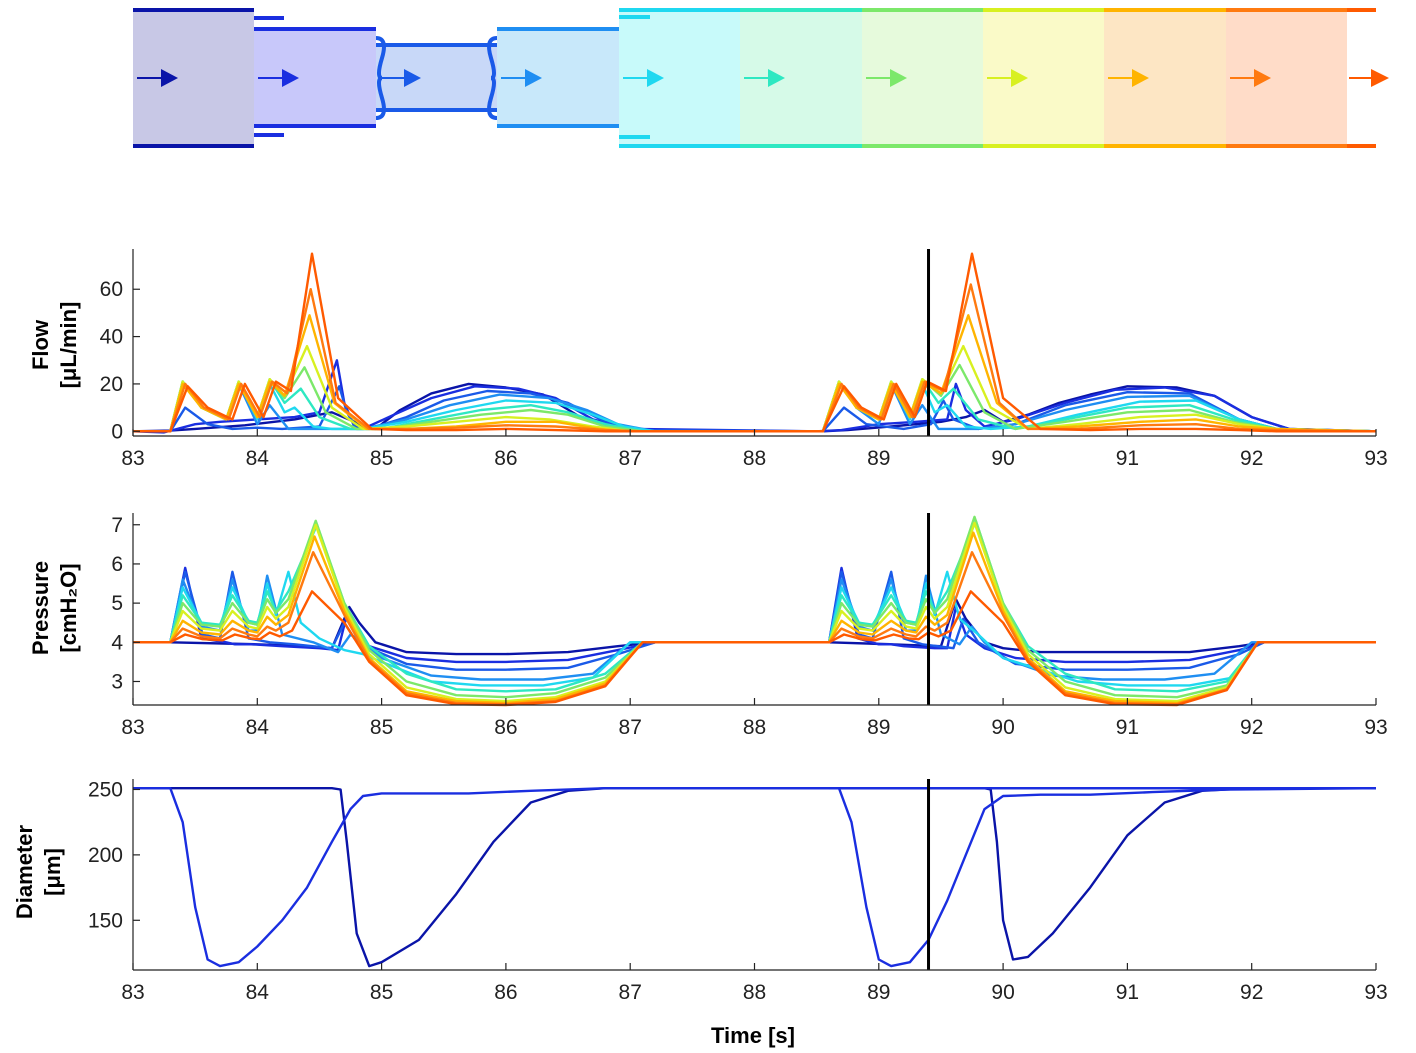 The image size is (1416, 1053). I want to click on diameter-ylabel-line2: [μm], so click(52, 872).